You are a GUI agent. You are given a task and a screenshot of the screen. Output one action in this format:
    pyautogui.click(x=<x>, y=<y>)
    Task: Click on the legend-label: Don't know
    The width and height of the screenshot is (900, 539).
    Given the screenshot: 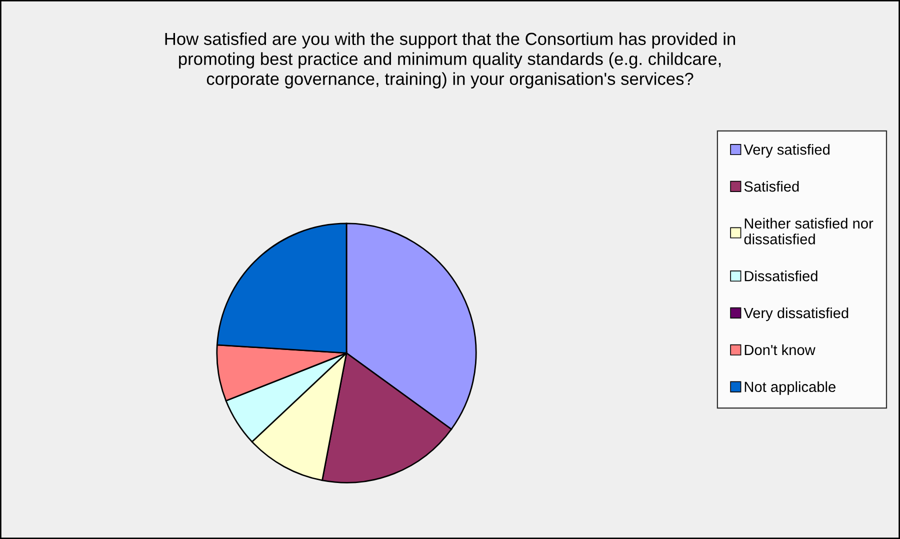 What is the action you would take?
    pyautogui.click(x=780, y=350)
    